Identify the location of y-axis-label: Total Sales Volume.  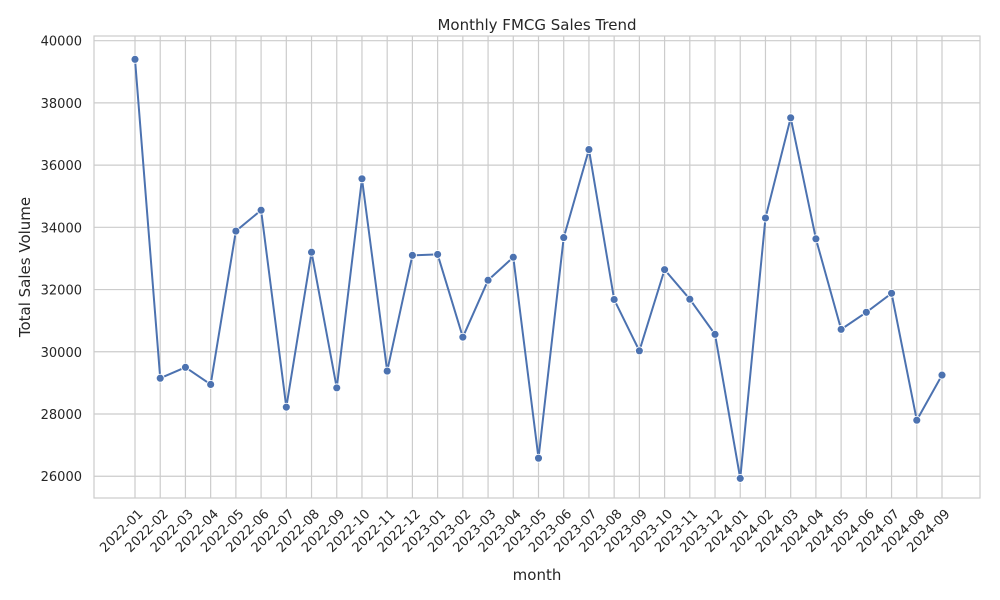
(25, 267).